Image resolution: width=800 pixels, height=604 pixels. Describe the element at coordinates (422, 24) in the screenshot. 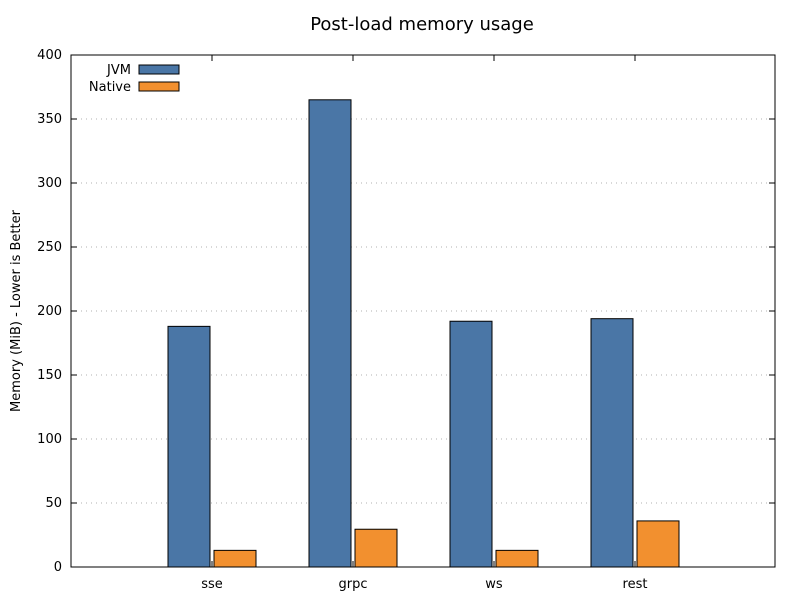

I see `chart-title: Post-load memory usage` at that location.